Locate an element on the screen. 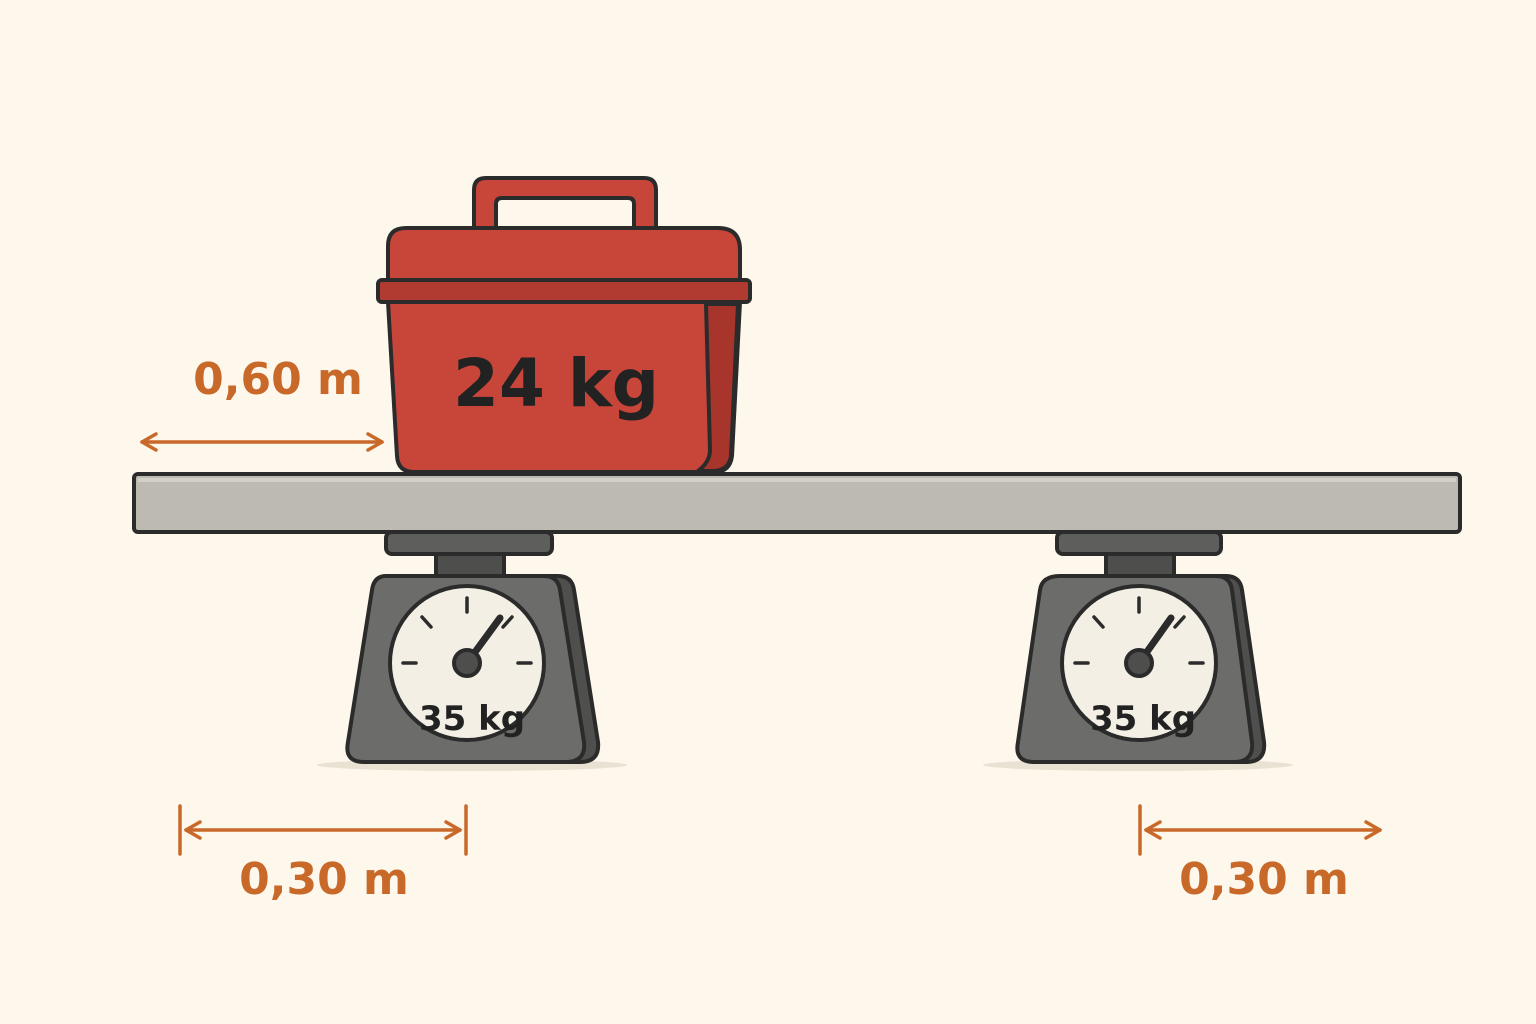 This screenshot has width=1536, height=1024. right-scale-platform is located at coordinates (1139, 543).